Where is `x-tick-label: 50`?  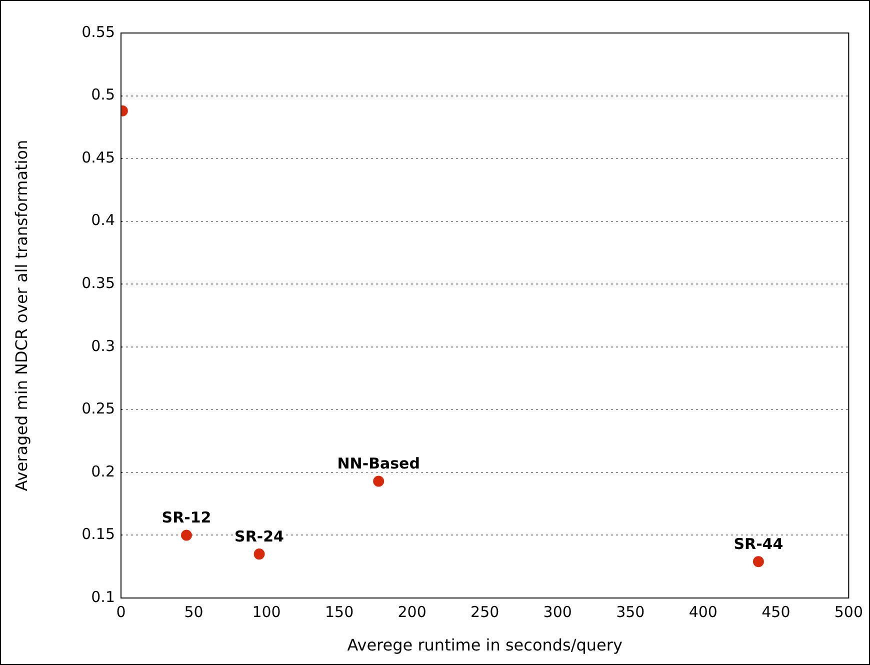 x-tick-label: 50 is located at coordinates (194, 611).